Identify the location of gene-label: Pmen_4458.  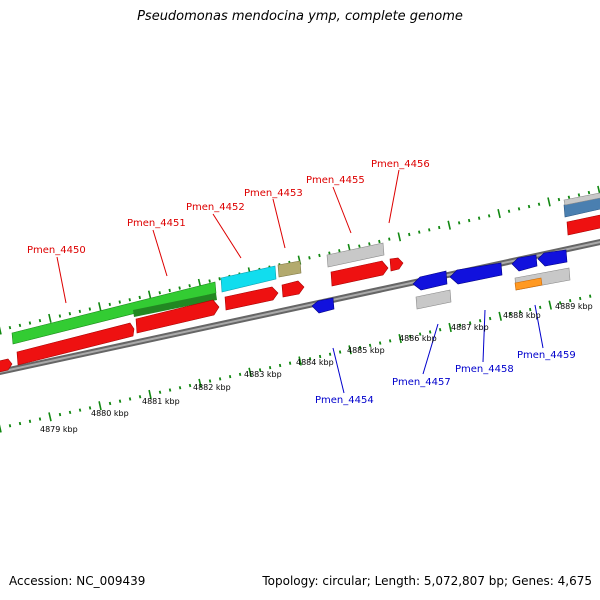
(484, 369).